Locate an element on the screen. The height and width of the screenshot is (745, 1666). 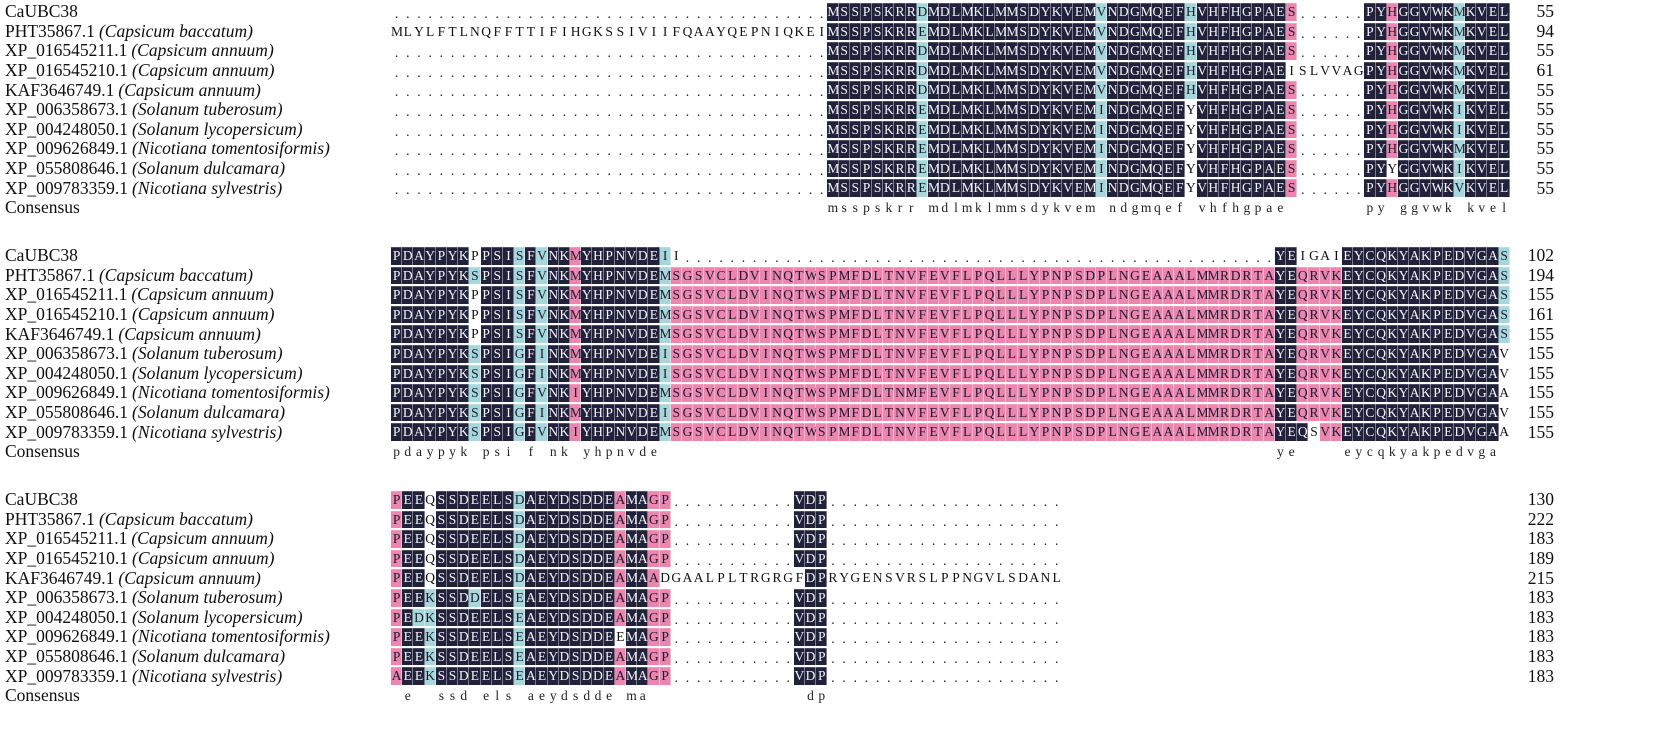
residue-cell: m is located at coordinates (631, 695).